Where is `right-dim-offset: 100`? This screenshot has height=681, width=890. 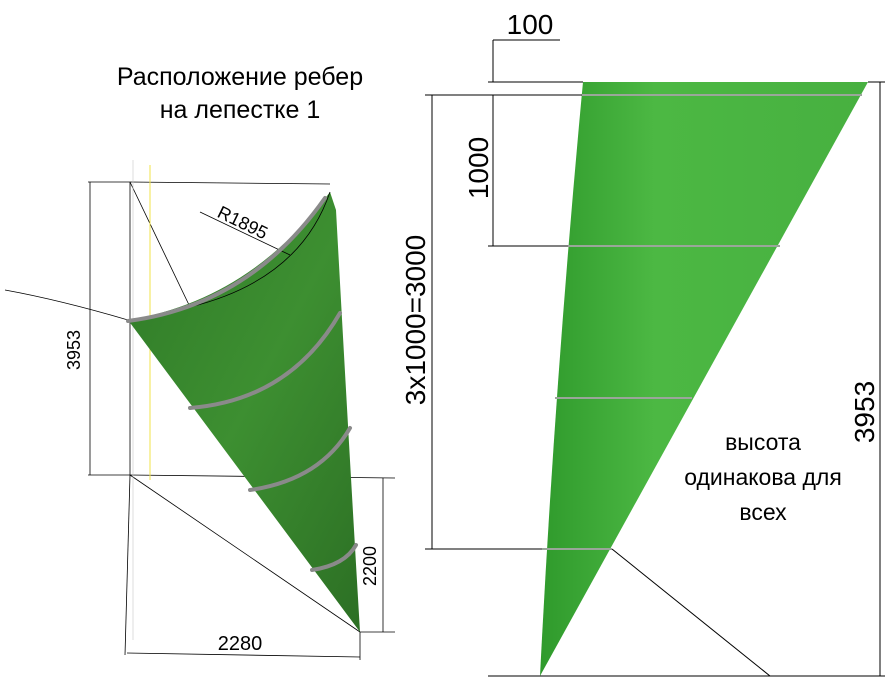 right-dim-offset: 100 is located at coordinates (530, 24).